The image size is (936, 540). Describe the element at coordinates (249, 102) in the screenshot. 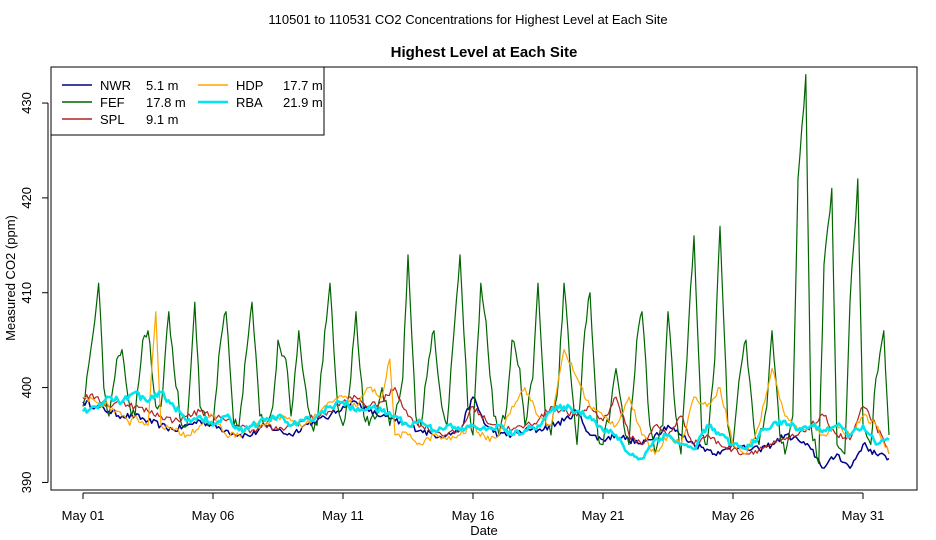

I see `legend-label-rba: RBA` at that location.